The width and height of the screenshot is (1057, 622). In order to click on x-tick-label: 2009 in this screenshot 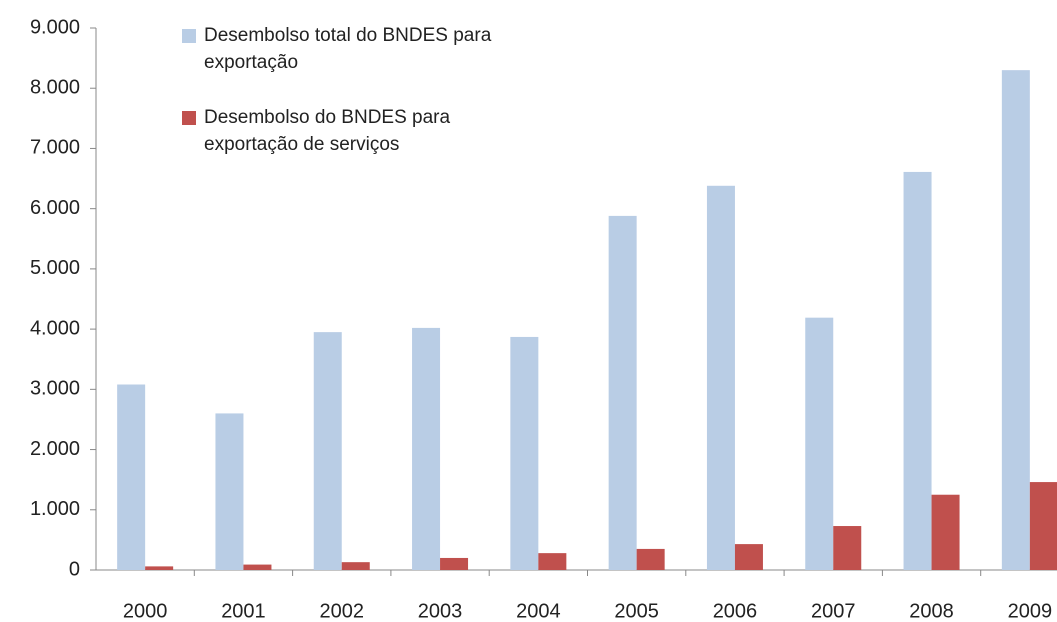, I will do `click(1030, 611)`.